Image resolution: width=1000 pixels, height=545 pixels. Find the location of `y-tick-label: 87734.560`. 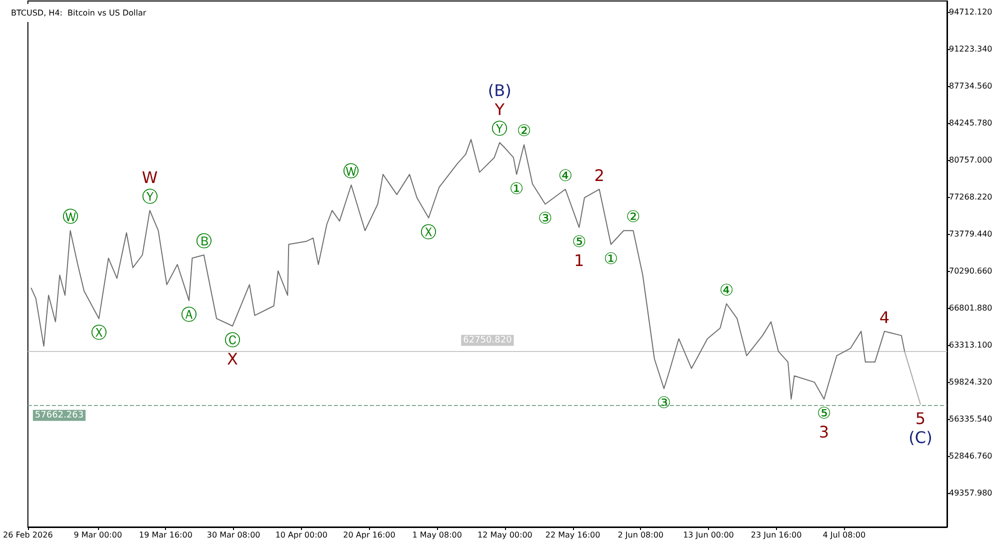

y-tick-label: 87734.560 is located at coordinates (970, 86).